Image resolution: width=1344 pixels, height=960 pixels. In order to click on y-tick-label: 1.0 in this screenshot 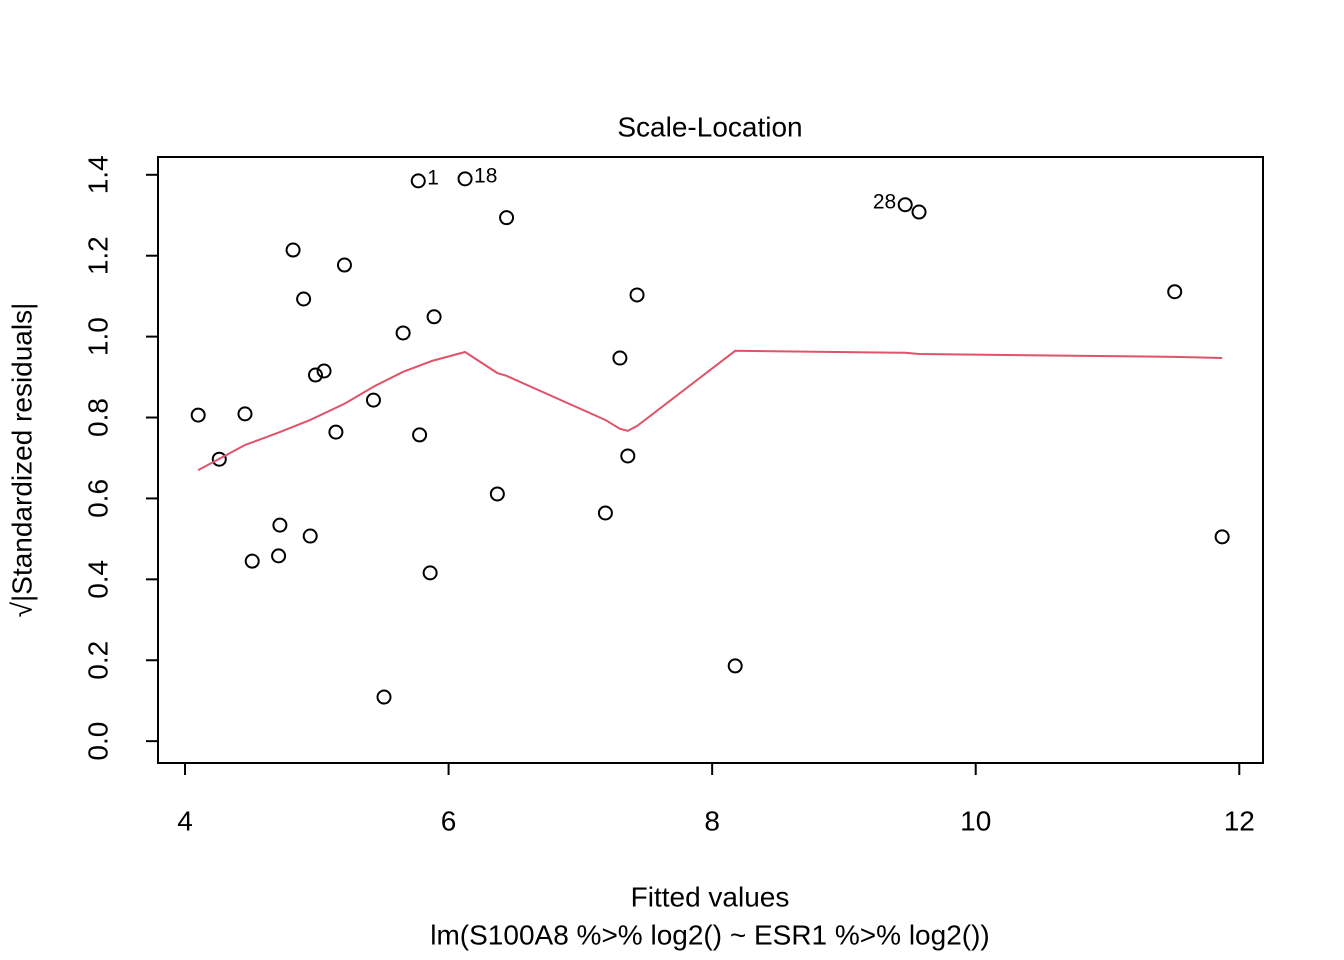, I will do `click(97, 336)`.